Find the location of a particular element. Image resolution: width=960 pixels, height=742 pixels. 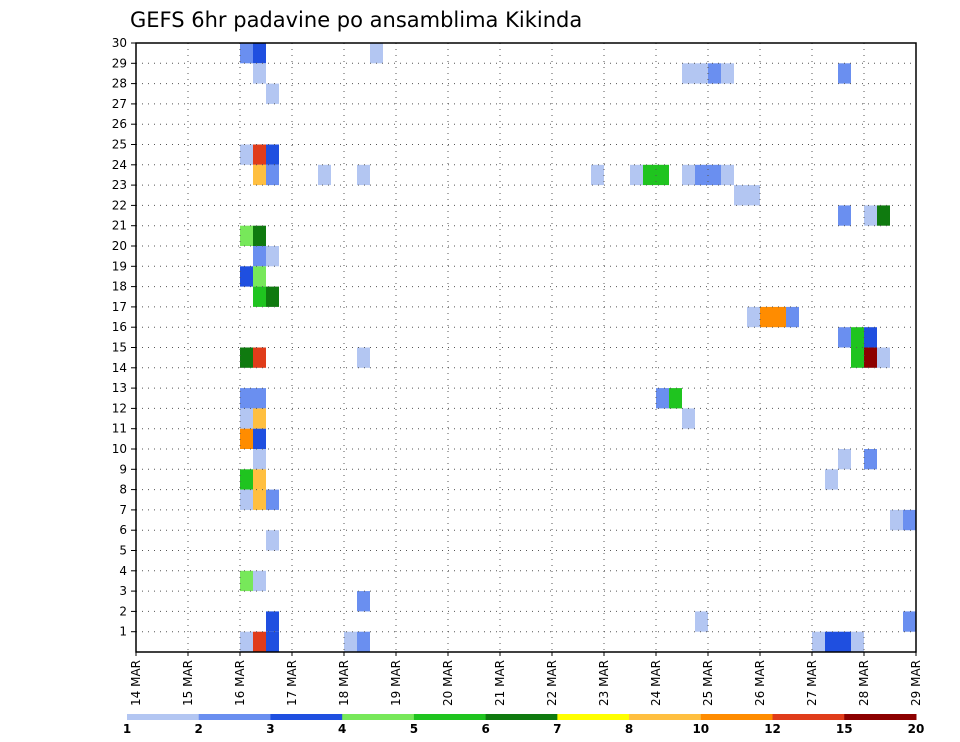

y-tick-label: 23 is located at coordinates (119, 185).